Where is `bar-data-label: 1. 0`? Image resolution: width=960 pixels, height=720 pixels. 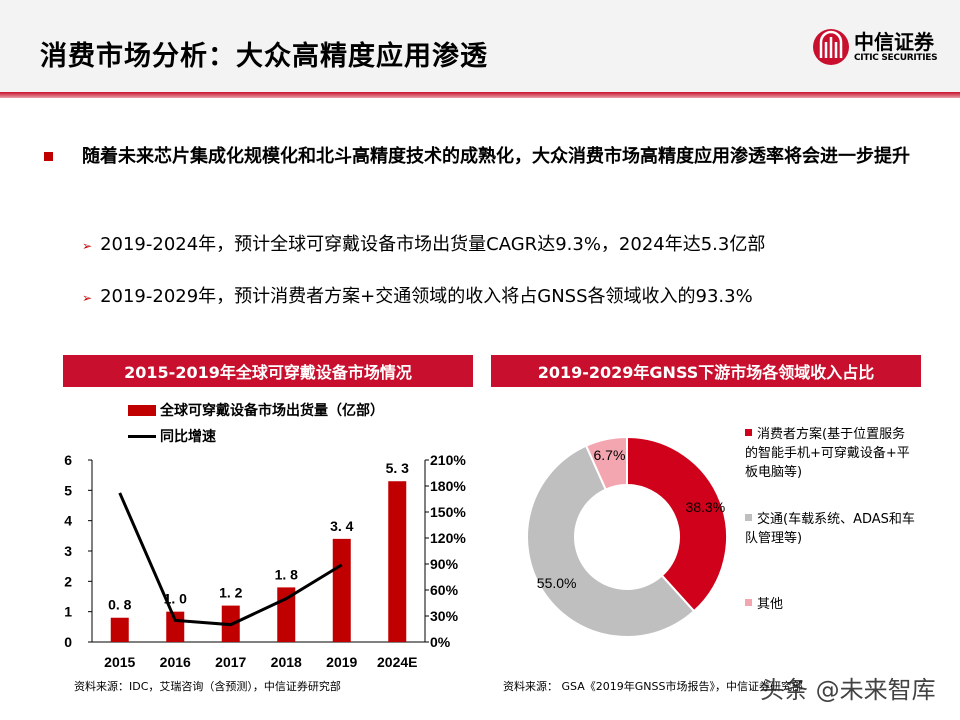
bar-data-label: 1. 0 is located at coordinates (176, 599).